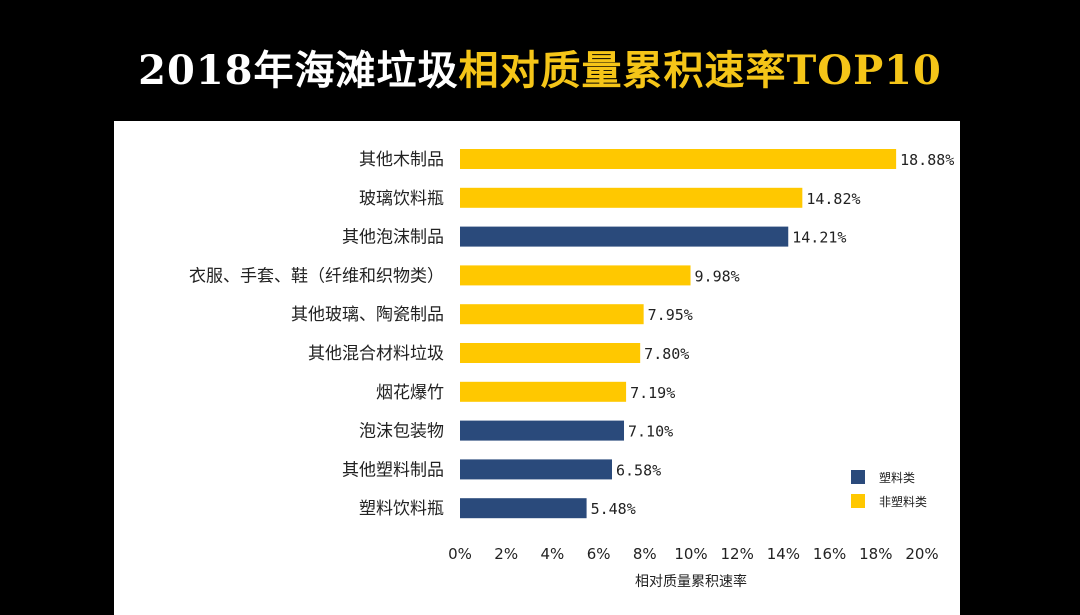  Describe the element at coordinates (666, 354) in the screenshot. I see `data-label: 7.80%` at that location.